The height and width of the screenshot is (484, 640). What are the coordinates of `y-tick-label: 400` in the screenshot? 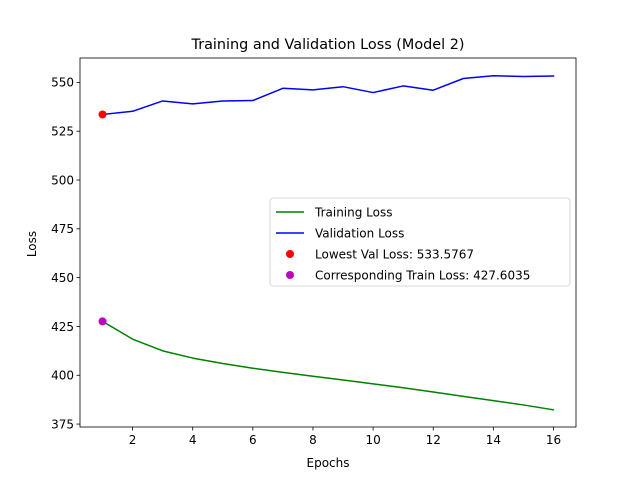 It's located at (62, 376).